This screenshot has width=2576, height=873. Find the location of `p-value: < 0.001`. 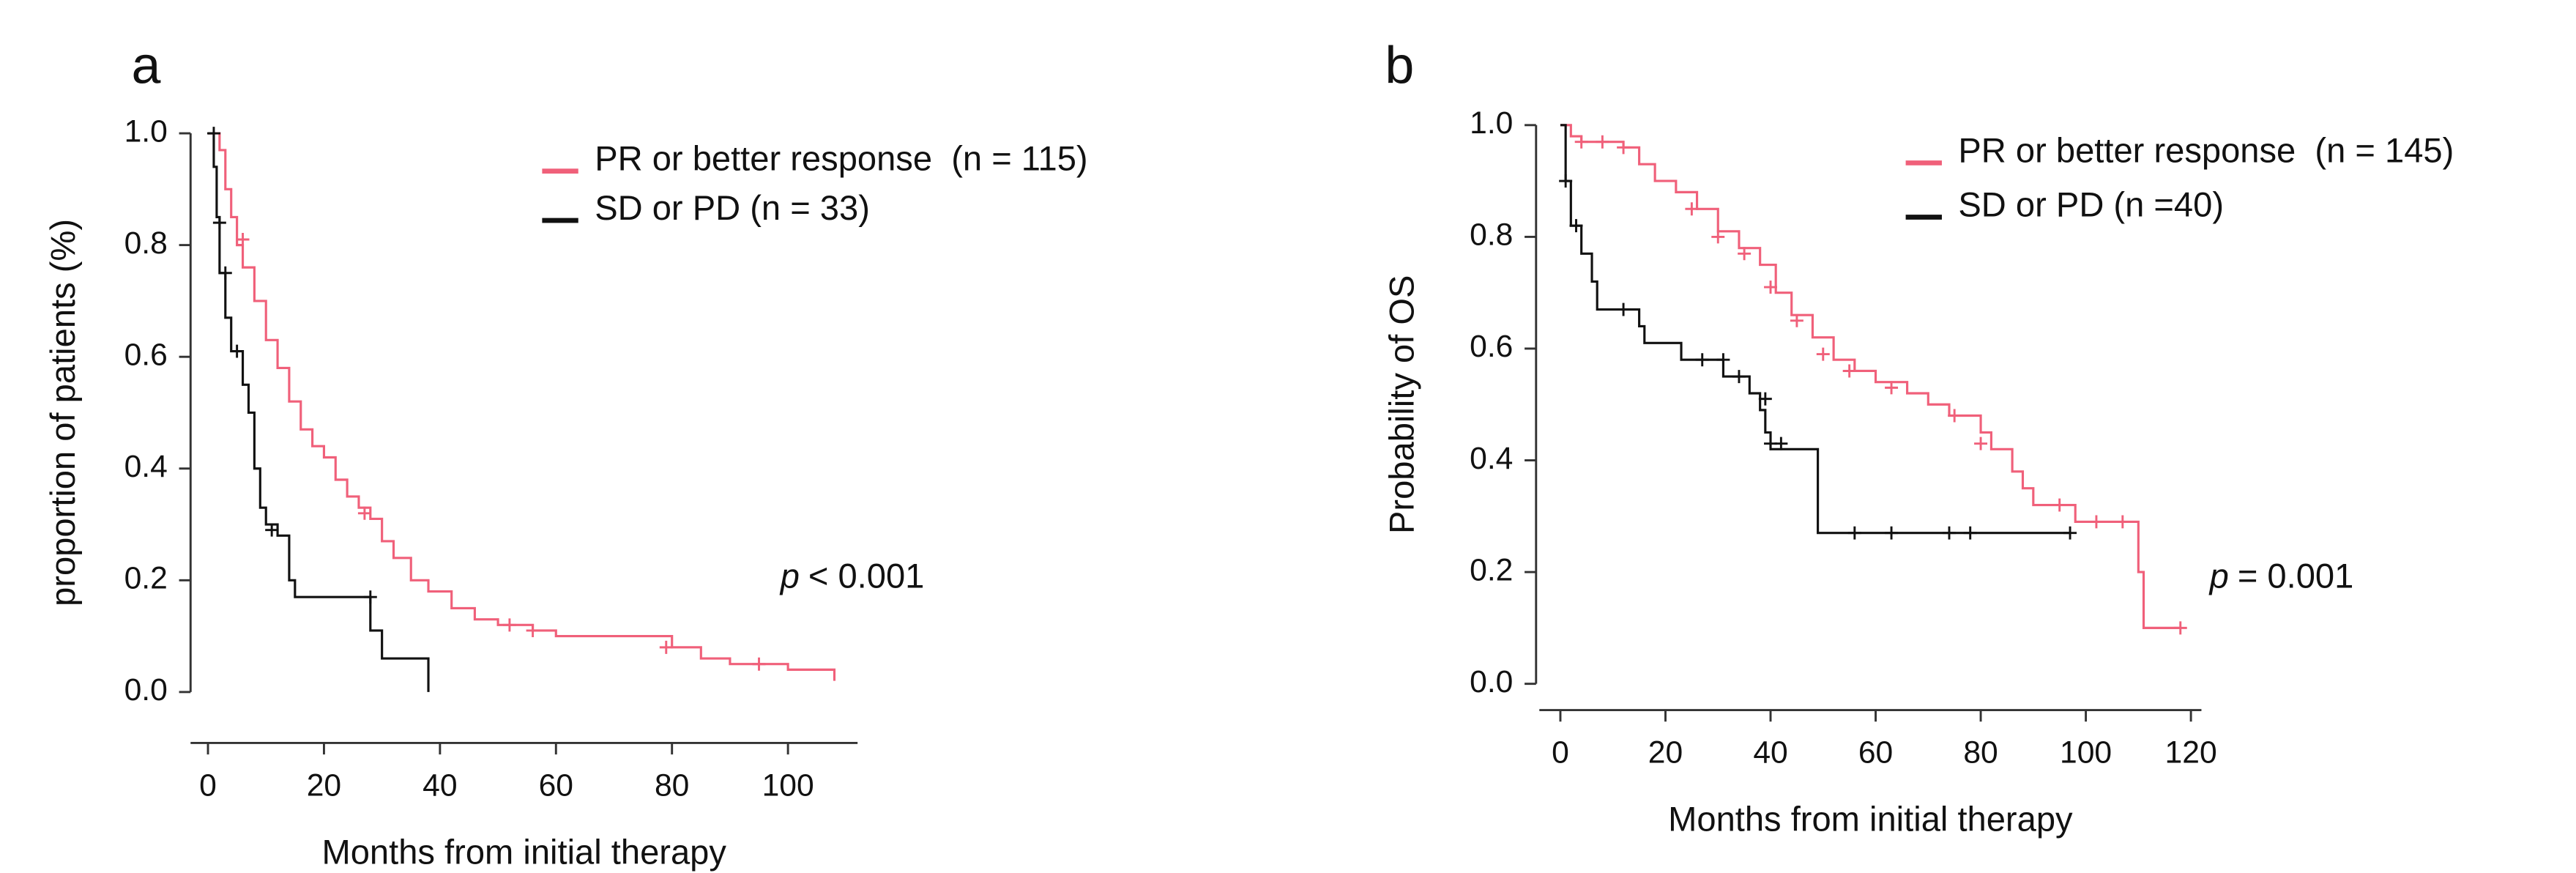

p-value: < 0.001 is located at coordinates (866, 576).